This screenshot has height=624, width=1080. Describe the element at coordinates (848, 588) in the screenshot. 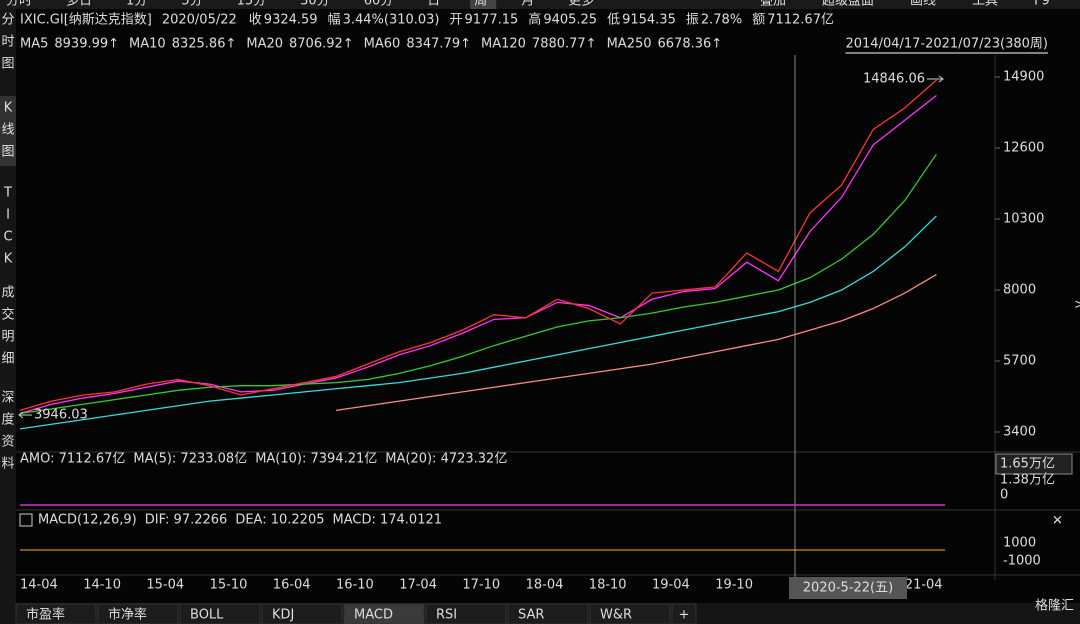

I see `cursor-box` at that location.